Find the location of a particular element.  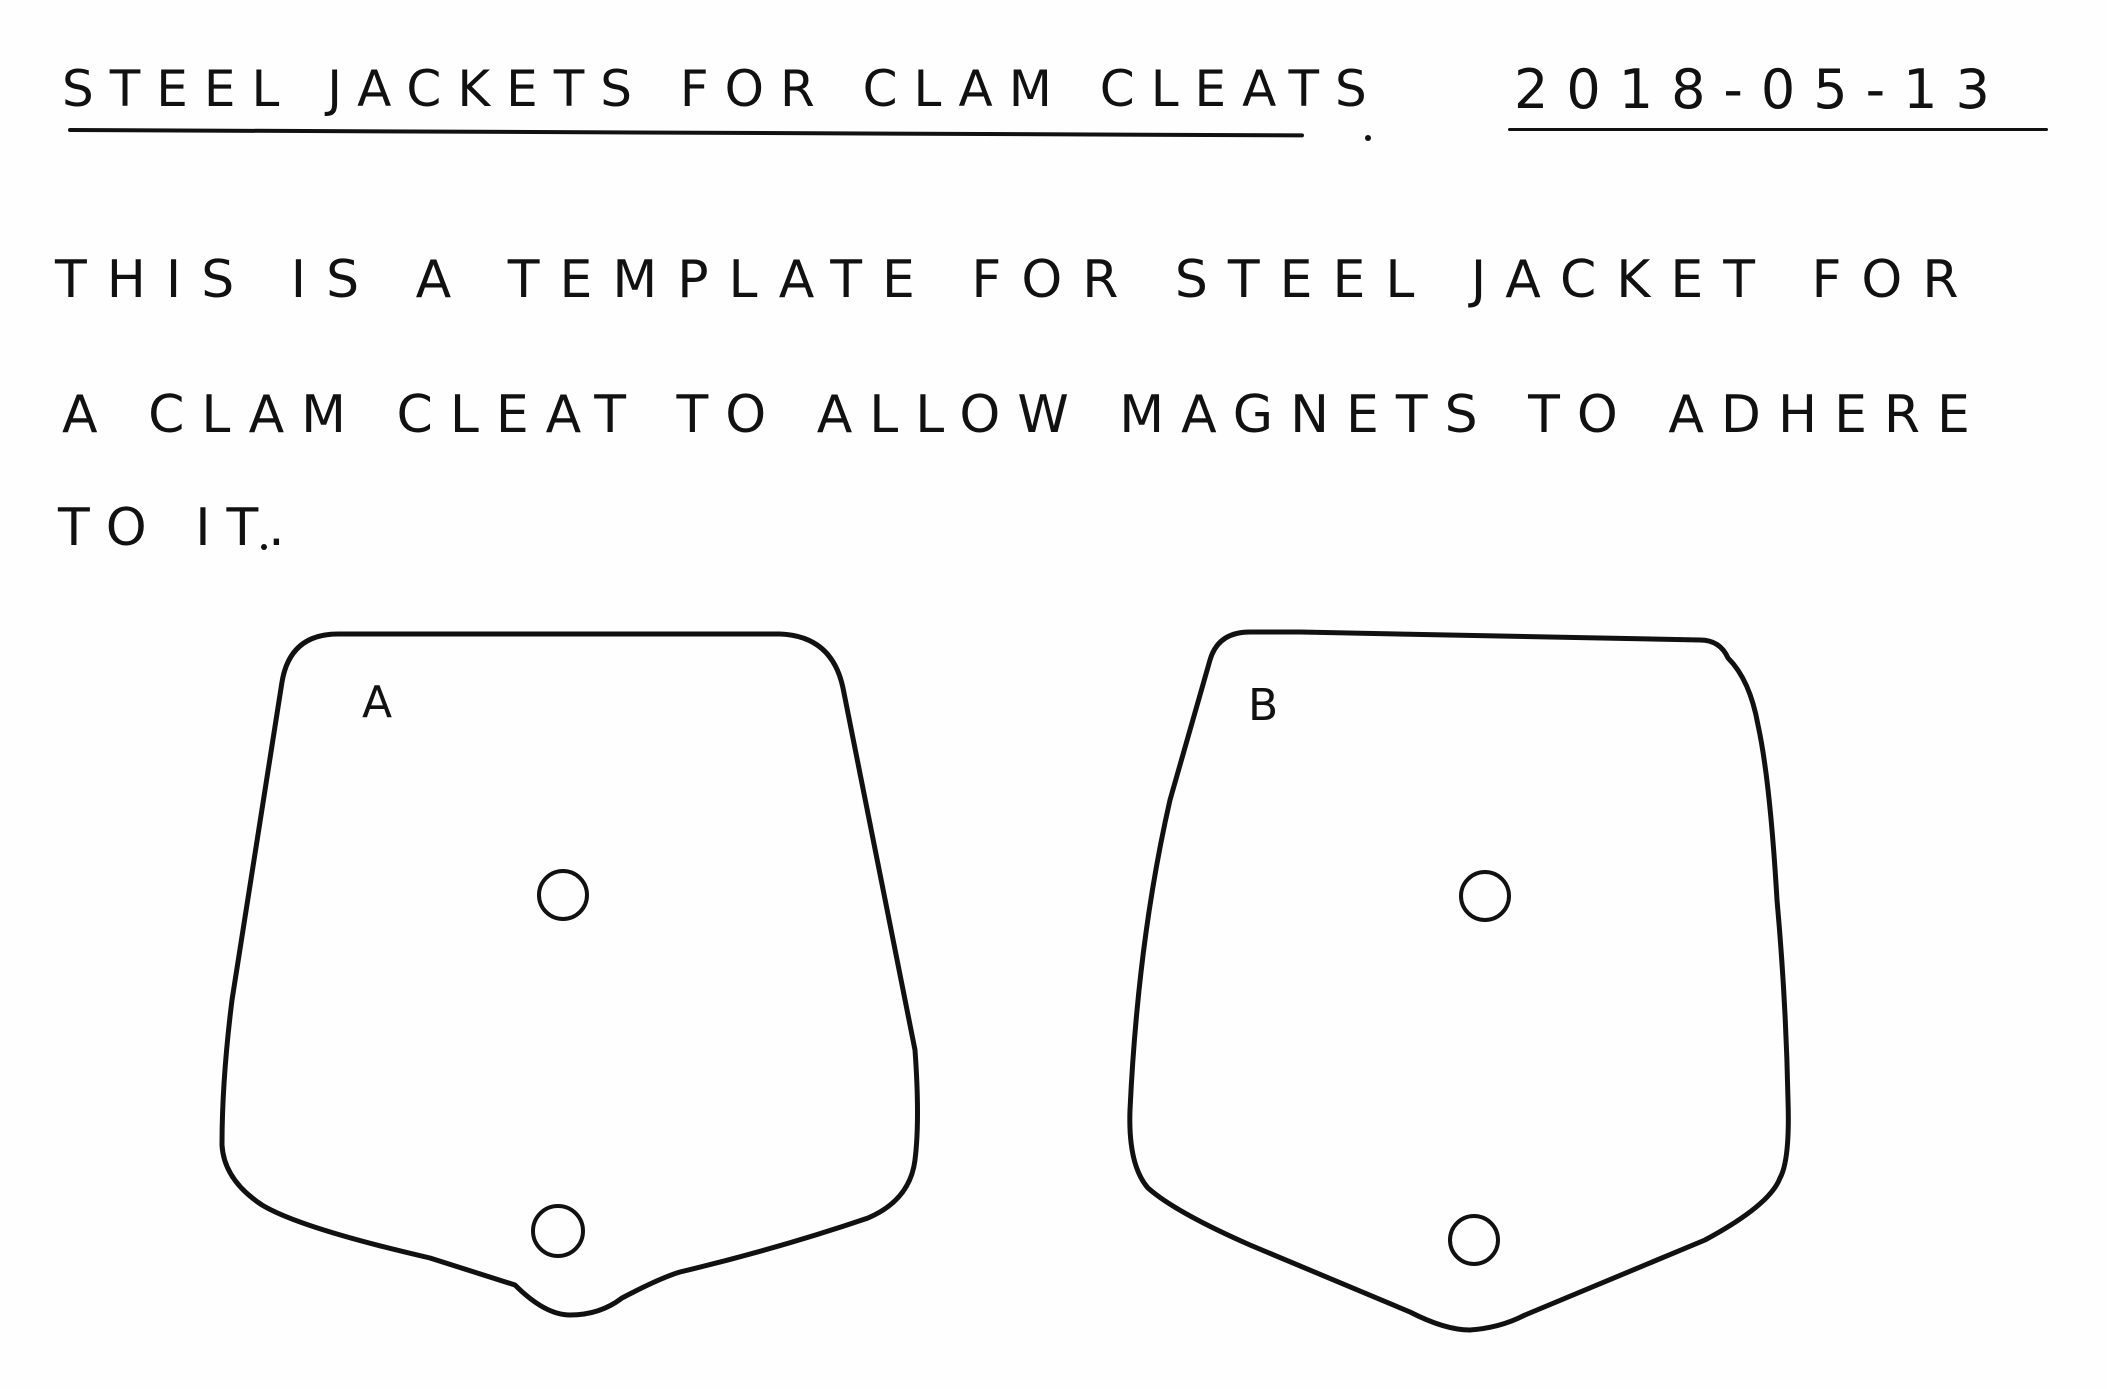

template-b-hole-lower is located at coordinates (1474, 1240).